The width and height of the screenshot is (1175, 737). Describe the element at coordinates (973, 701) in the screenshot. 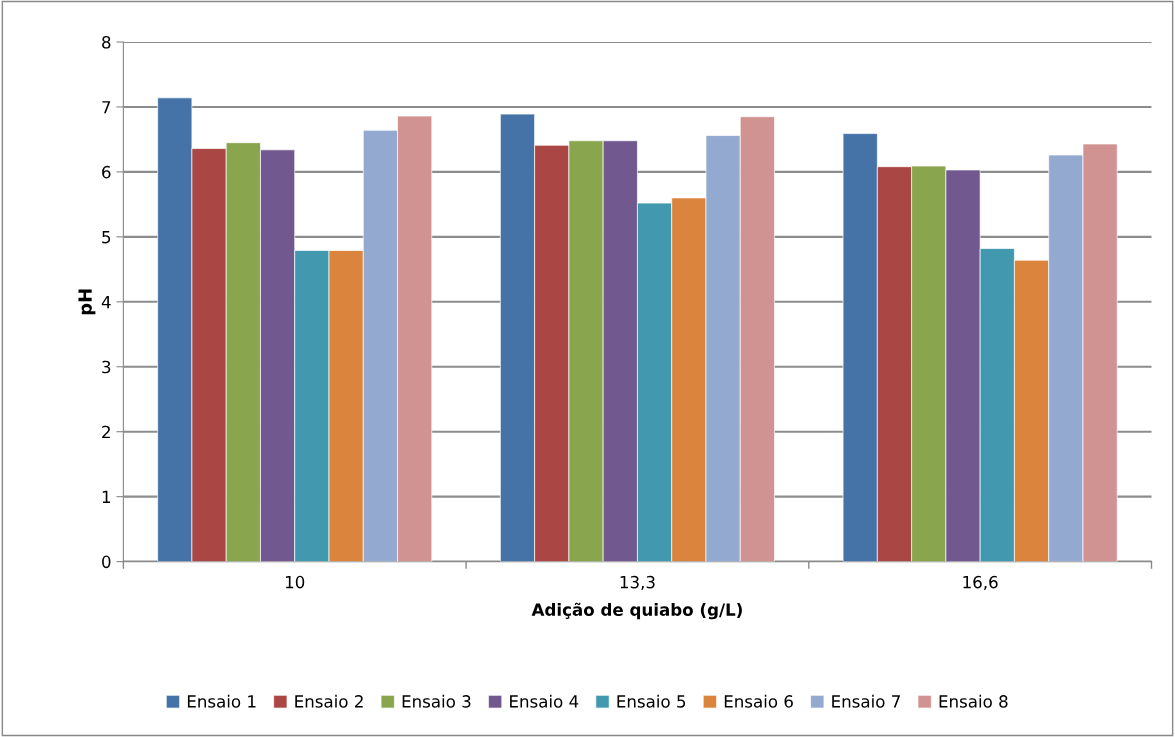

I see `legend-label: Ensaio 8` at that location.